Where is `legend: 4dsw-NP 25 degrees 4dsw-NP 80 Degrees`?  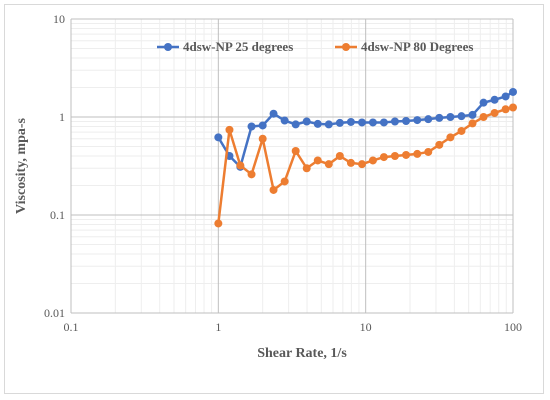 legend: 4dsw-NP 25 degrees 4dsw-NP 80 Degrees is located at coordinates (315, 46).